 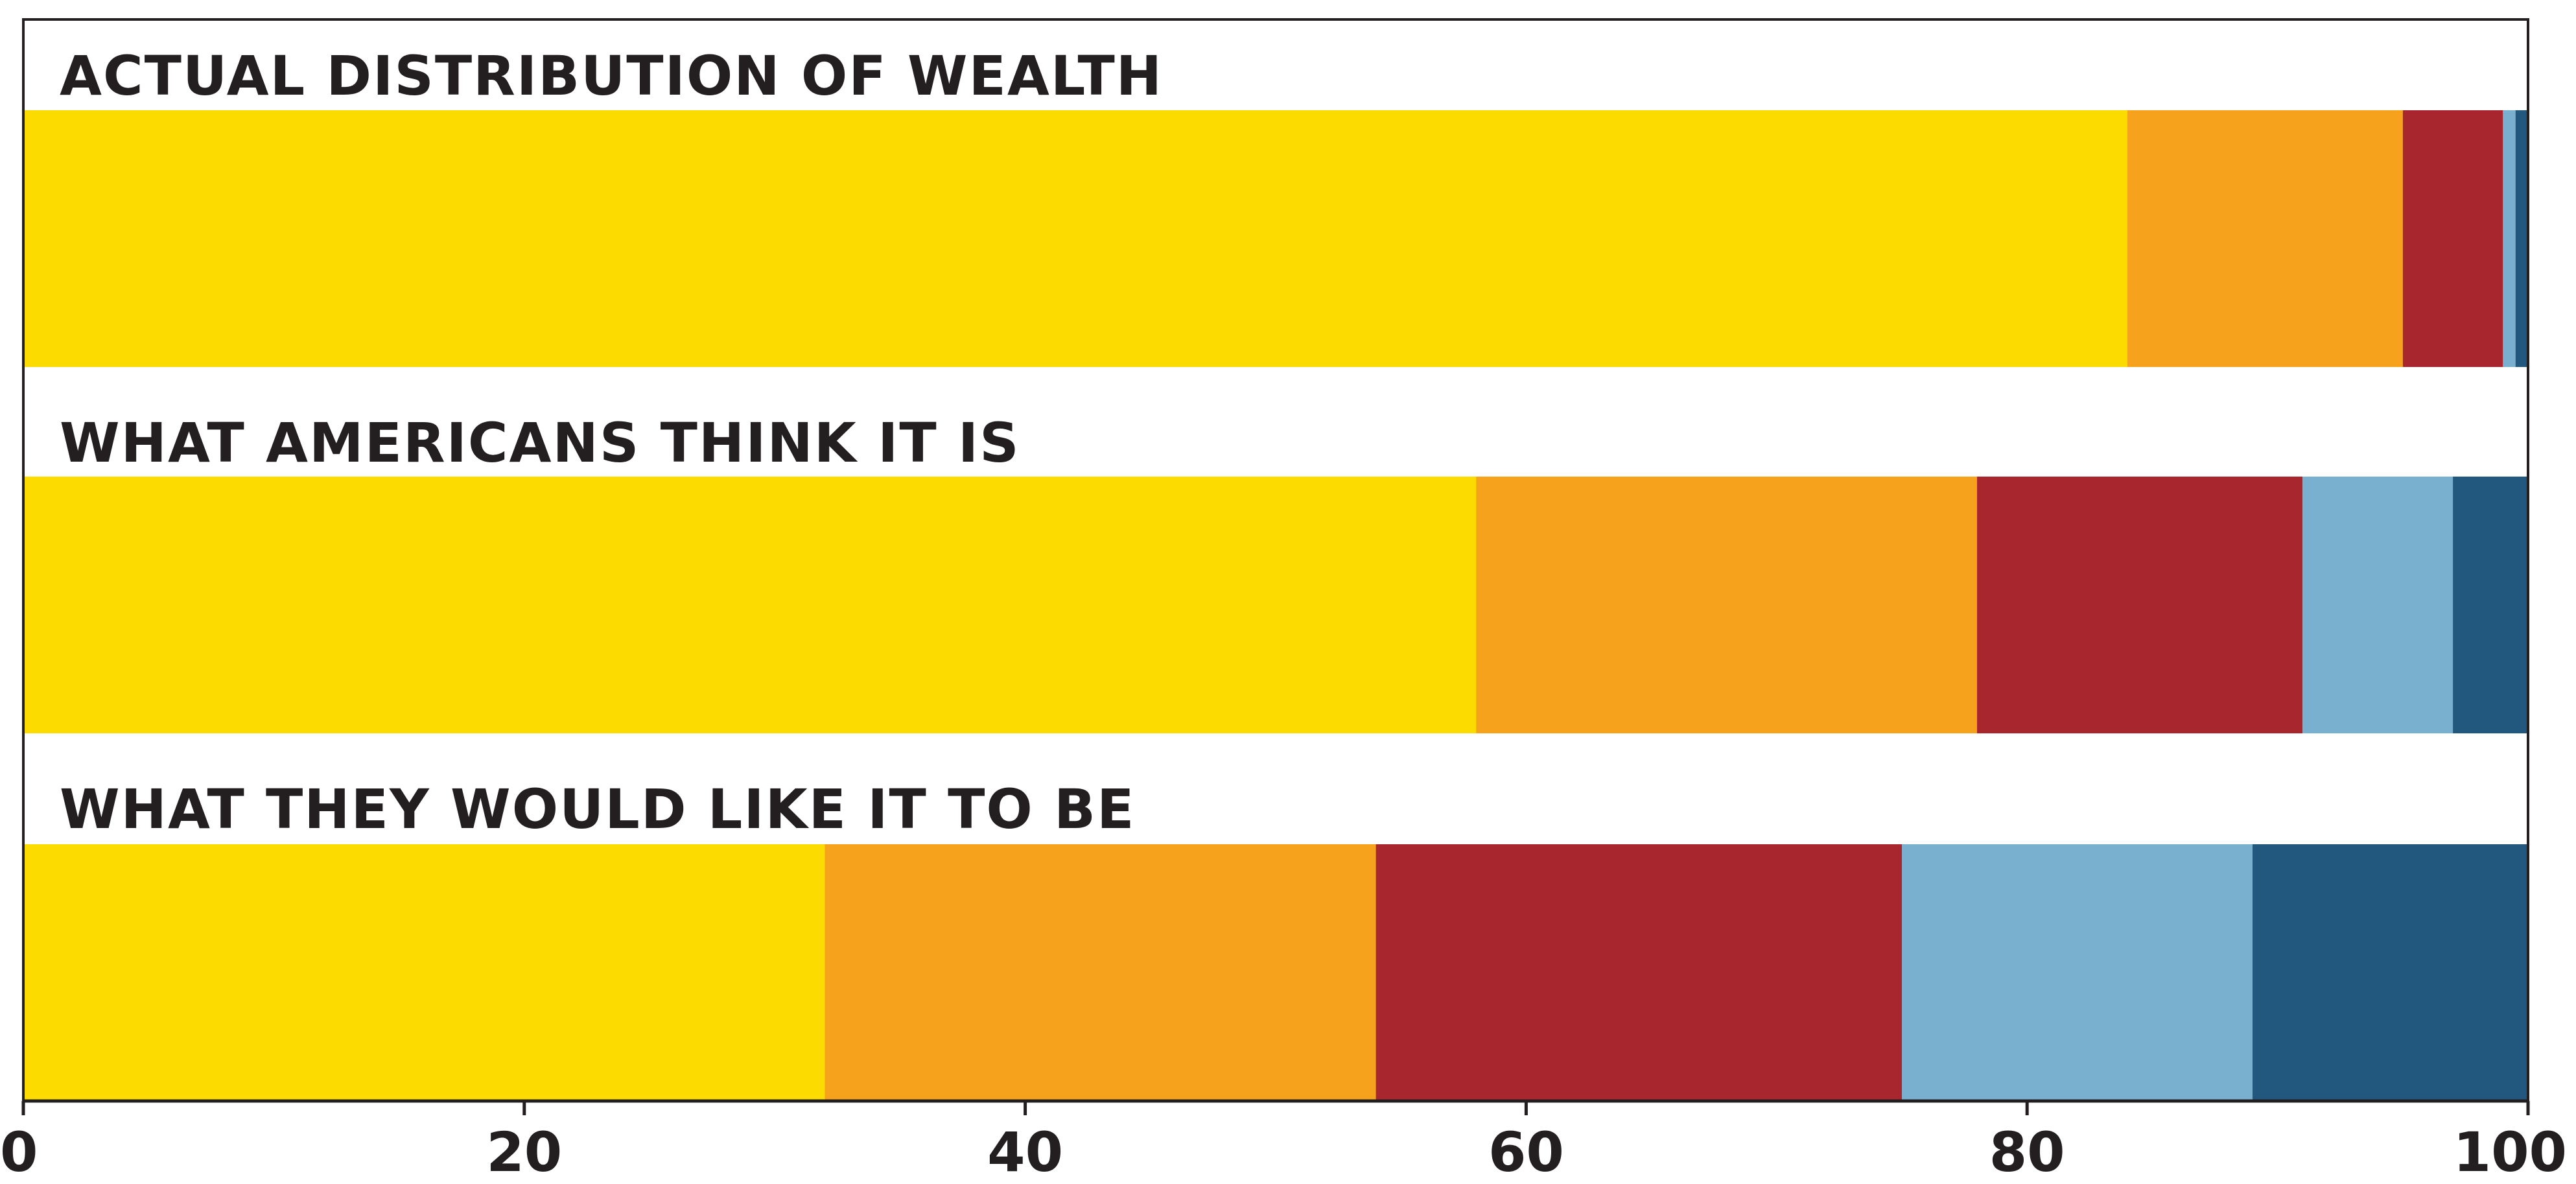 I want to click on bar-segment-row3-series3, so click(x=1639, y=973).